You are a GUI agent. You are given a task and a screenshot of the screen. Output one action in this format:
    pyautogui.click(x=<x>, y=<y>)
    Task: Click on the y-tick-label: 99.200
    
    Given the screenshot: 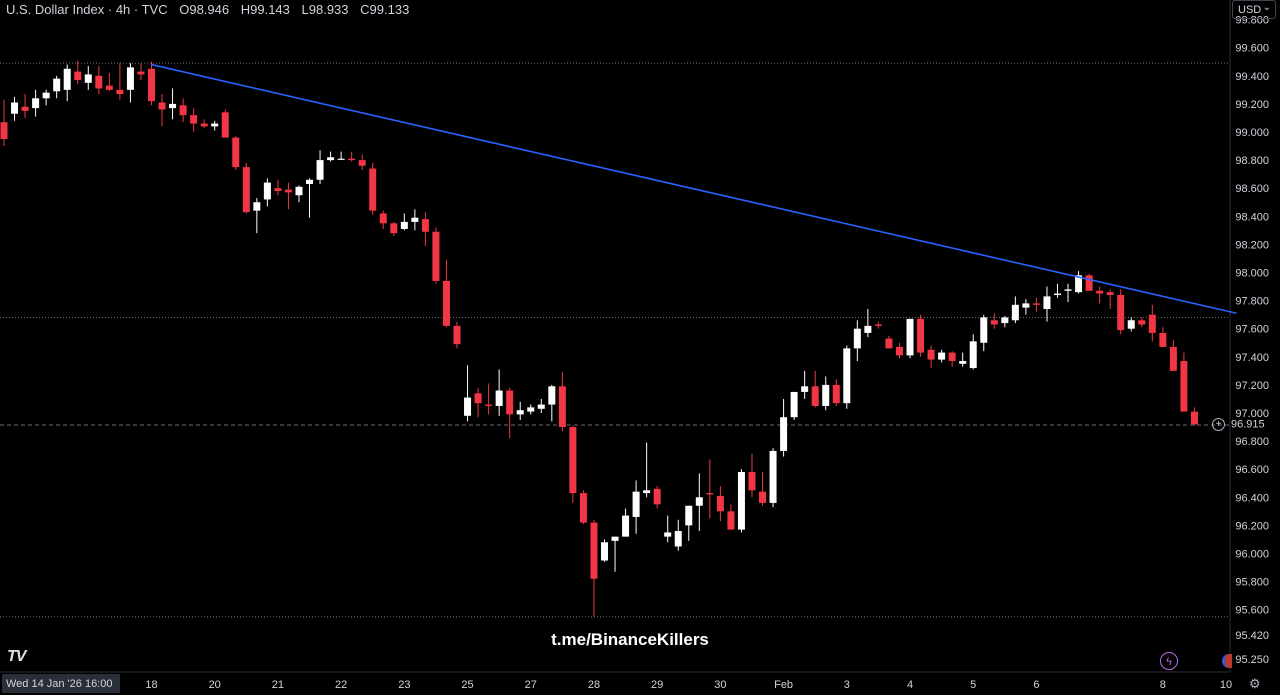 What is the action you would take?
    pyautogui.click(x=1252, y=105)
    